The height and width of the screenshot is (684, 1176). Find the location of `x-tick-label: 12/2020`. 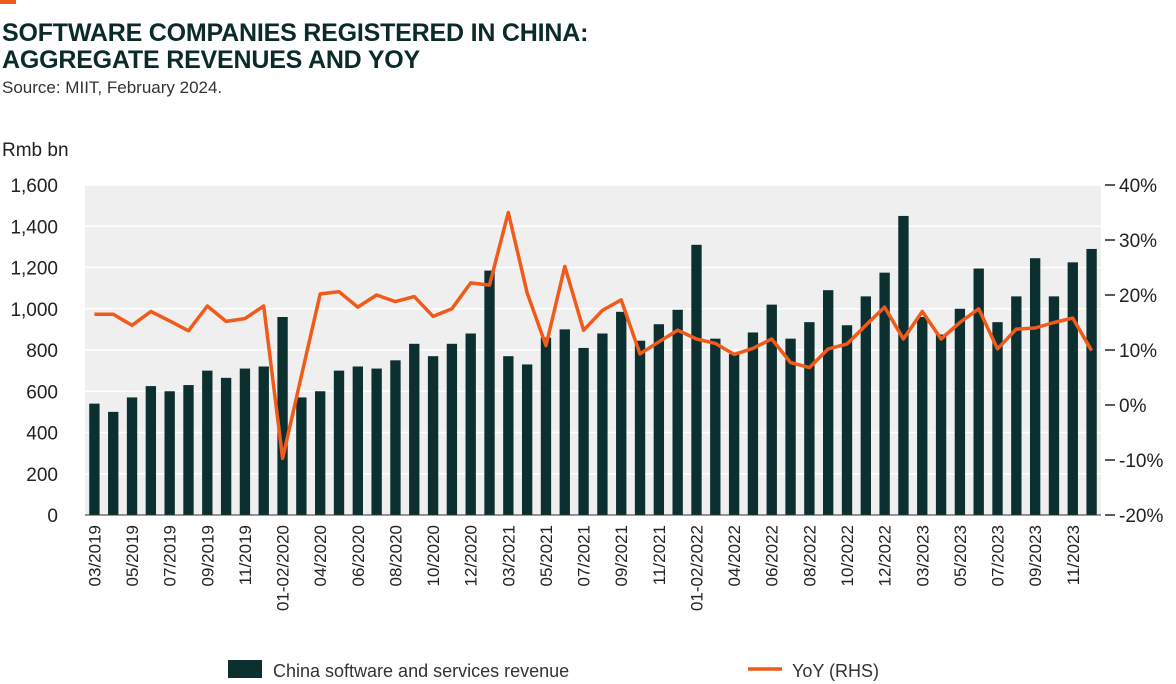

x-tick-label: 12/2020 is located at coordinates (471, 555).